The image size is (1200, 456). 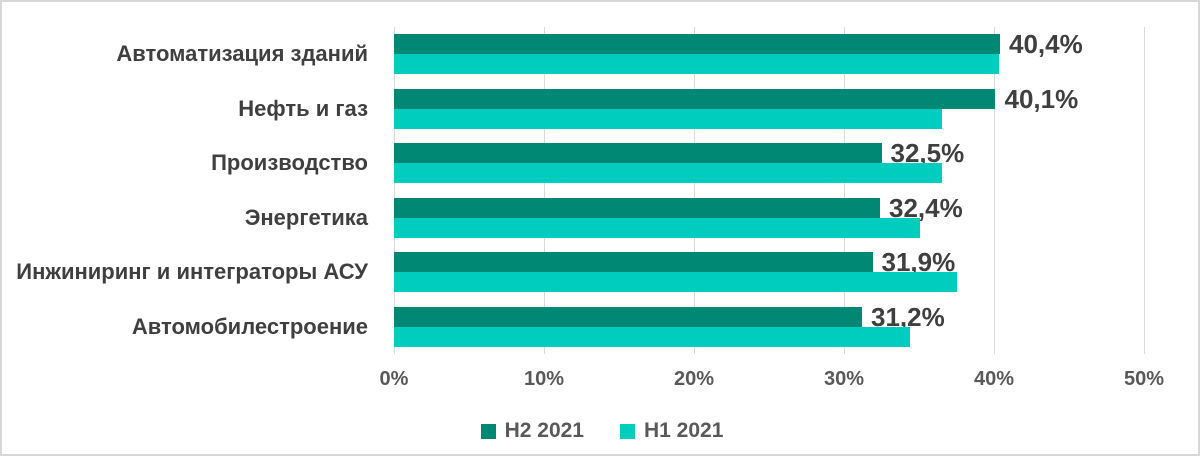 I want to click on category-label: Инжиниринг и интеграторы АСУ, so click(x=192, y=272).